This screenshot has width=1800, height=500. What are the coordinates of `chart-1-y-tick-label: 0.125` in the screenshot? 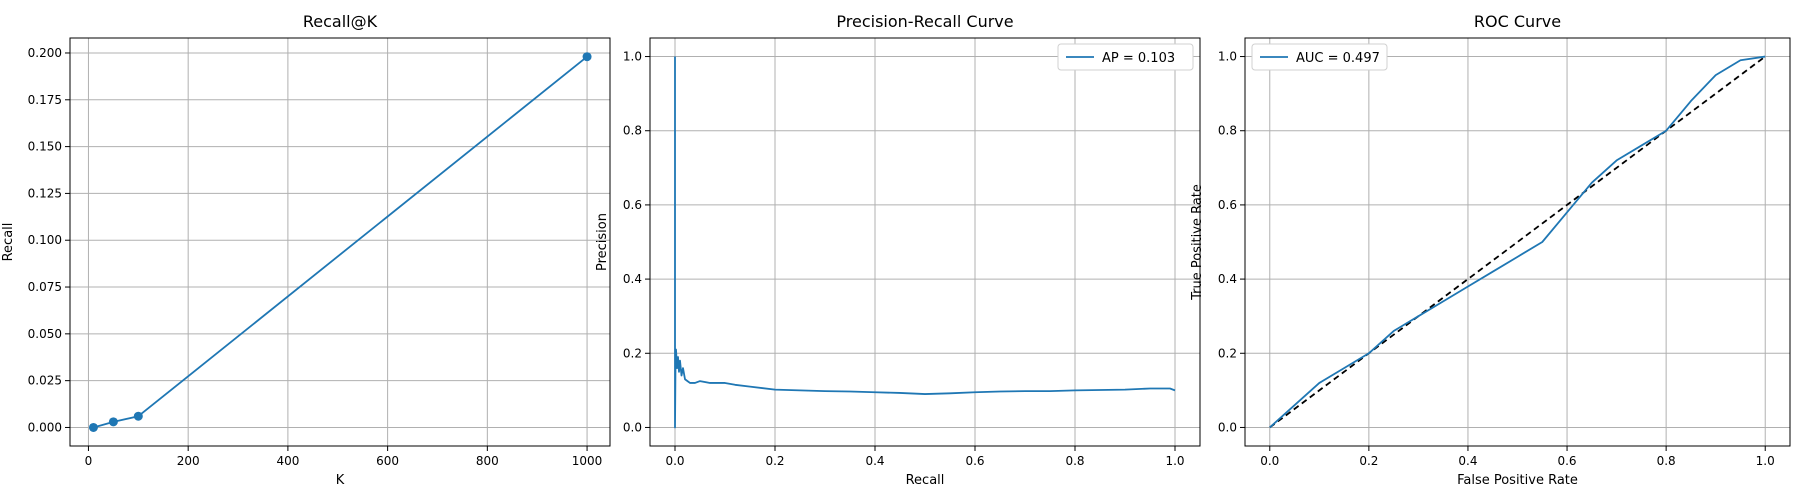 It's located at (45, 193).